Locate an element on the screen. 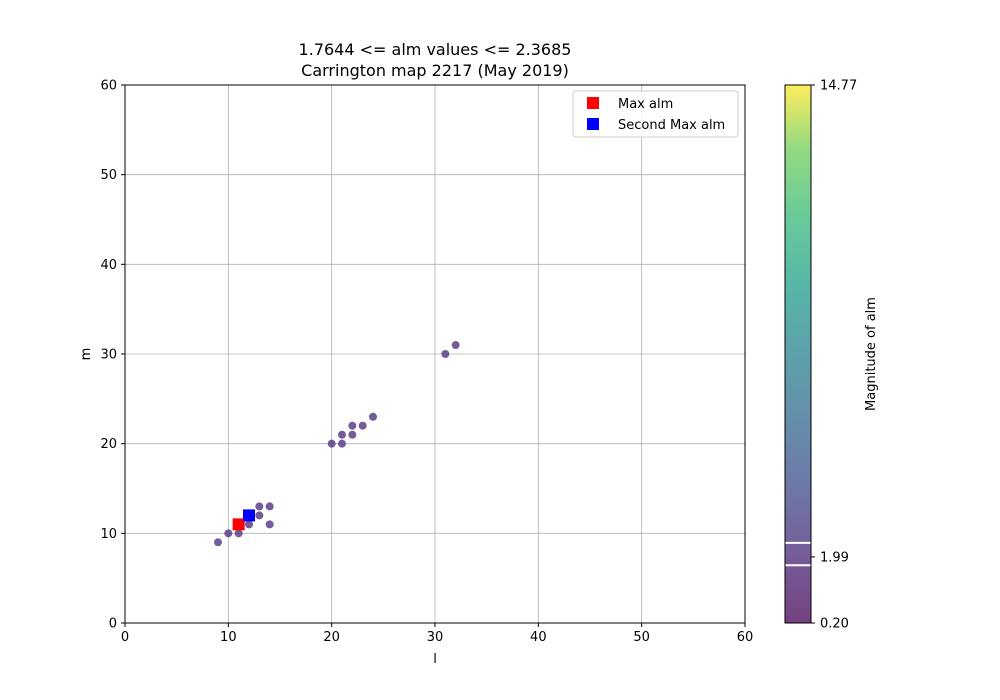 This screenshot has height=700, width=1000. y-tick-label: 0 is located at coordinates (113, 624).